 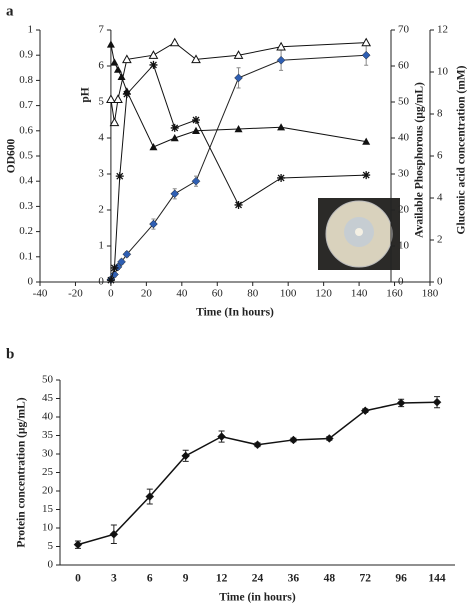 What do you see at coordinates (31, 30) in the screenshot?
I see `y-tick-label: 1` at bounding box center [31, 30].